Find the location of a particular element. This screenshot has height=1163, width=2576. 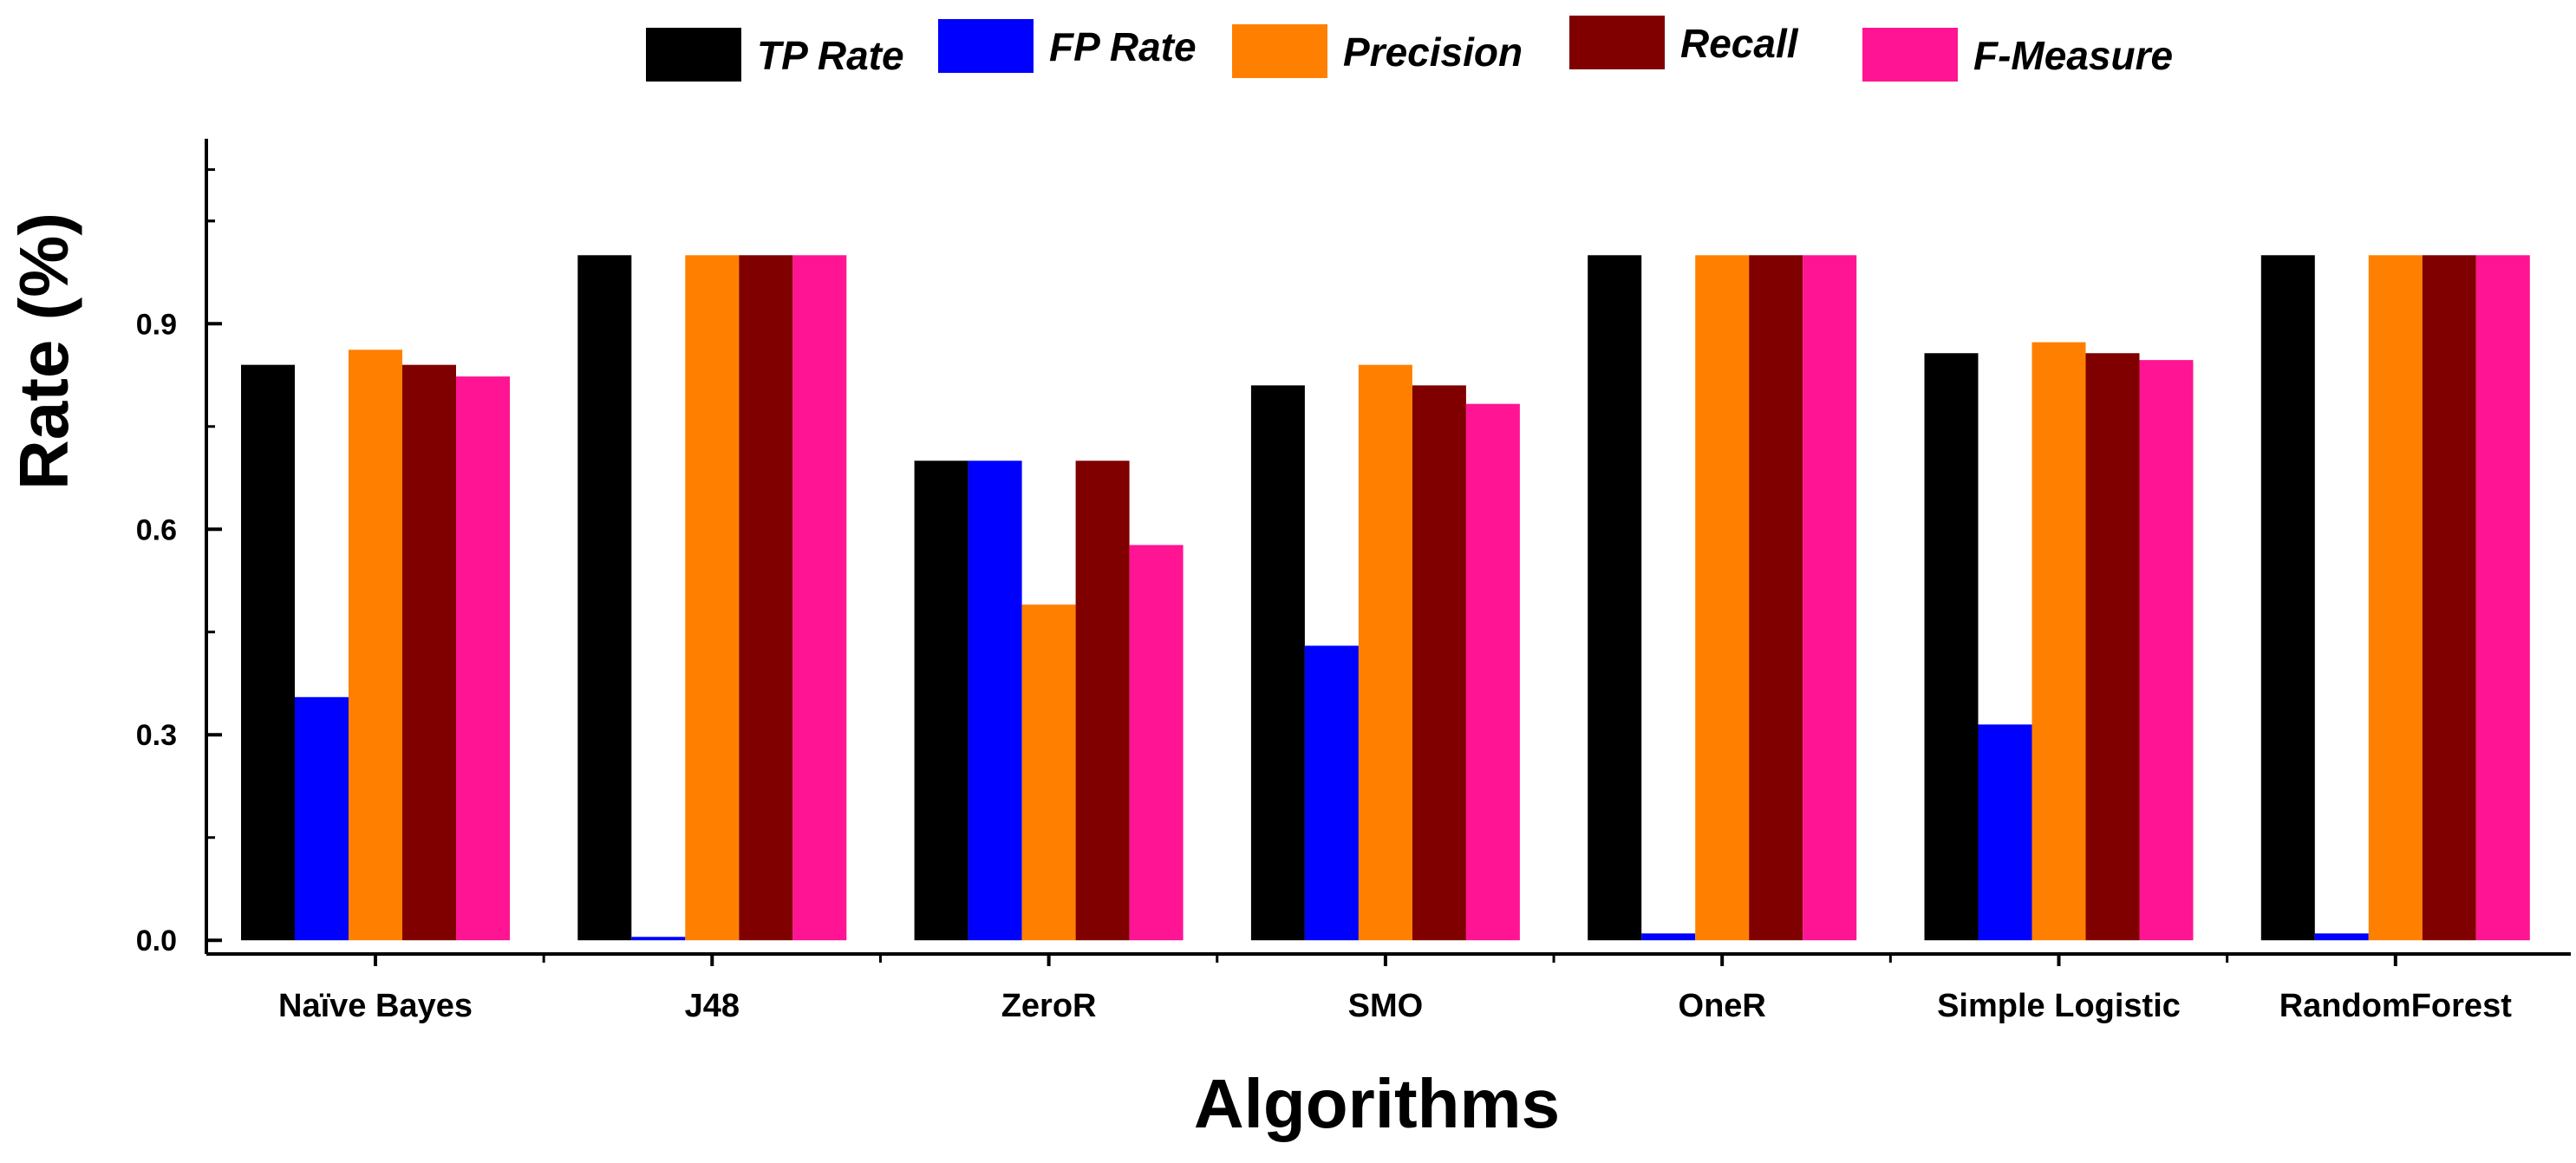

x-axis-label: Algorithms is located at coordinates (1377, 1104).